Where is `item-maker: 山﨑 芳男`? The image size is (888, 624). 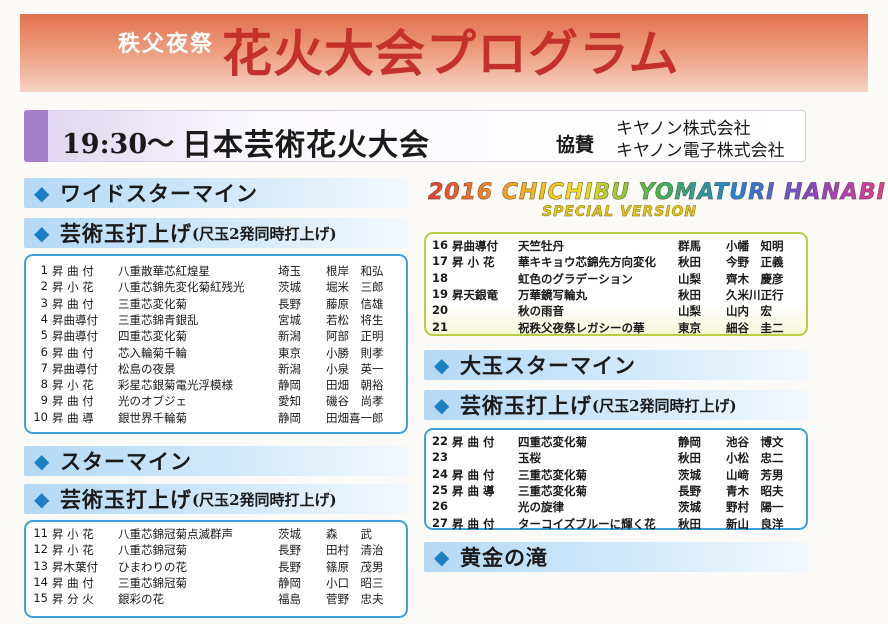 item-maker: 山﨑 芳男 is located at coordinates (755, 474).